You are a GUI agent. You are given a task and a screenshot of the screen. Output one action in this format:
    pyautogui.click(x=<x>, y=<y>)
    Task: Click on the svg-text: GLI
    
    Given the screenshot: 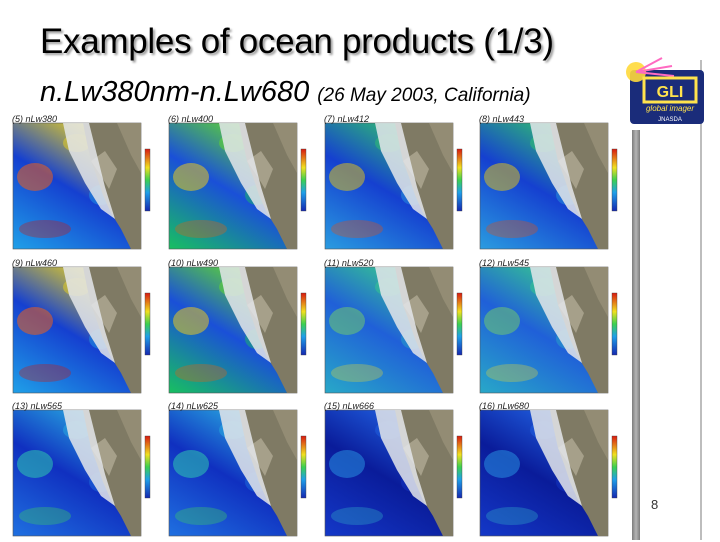 What is the action you would take?
    pyautogui.click(x=670, y=92)
    